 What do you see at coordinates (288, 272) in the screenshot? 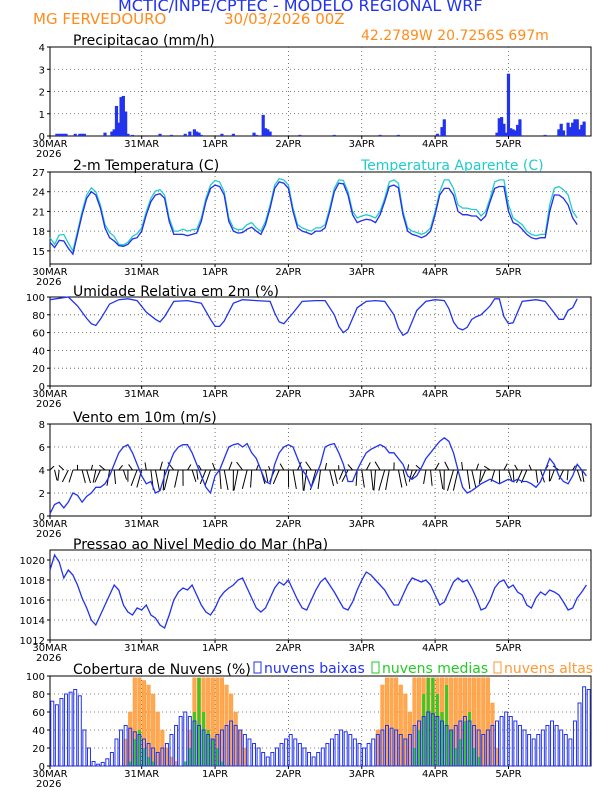
I see `temp-xtick-label: 2APR` at bounding box center [288, 272].